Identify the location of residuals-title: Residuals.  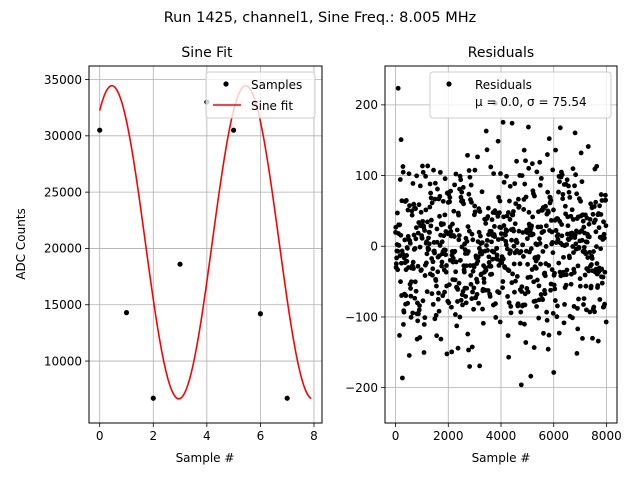
(501, 53).